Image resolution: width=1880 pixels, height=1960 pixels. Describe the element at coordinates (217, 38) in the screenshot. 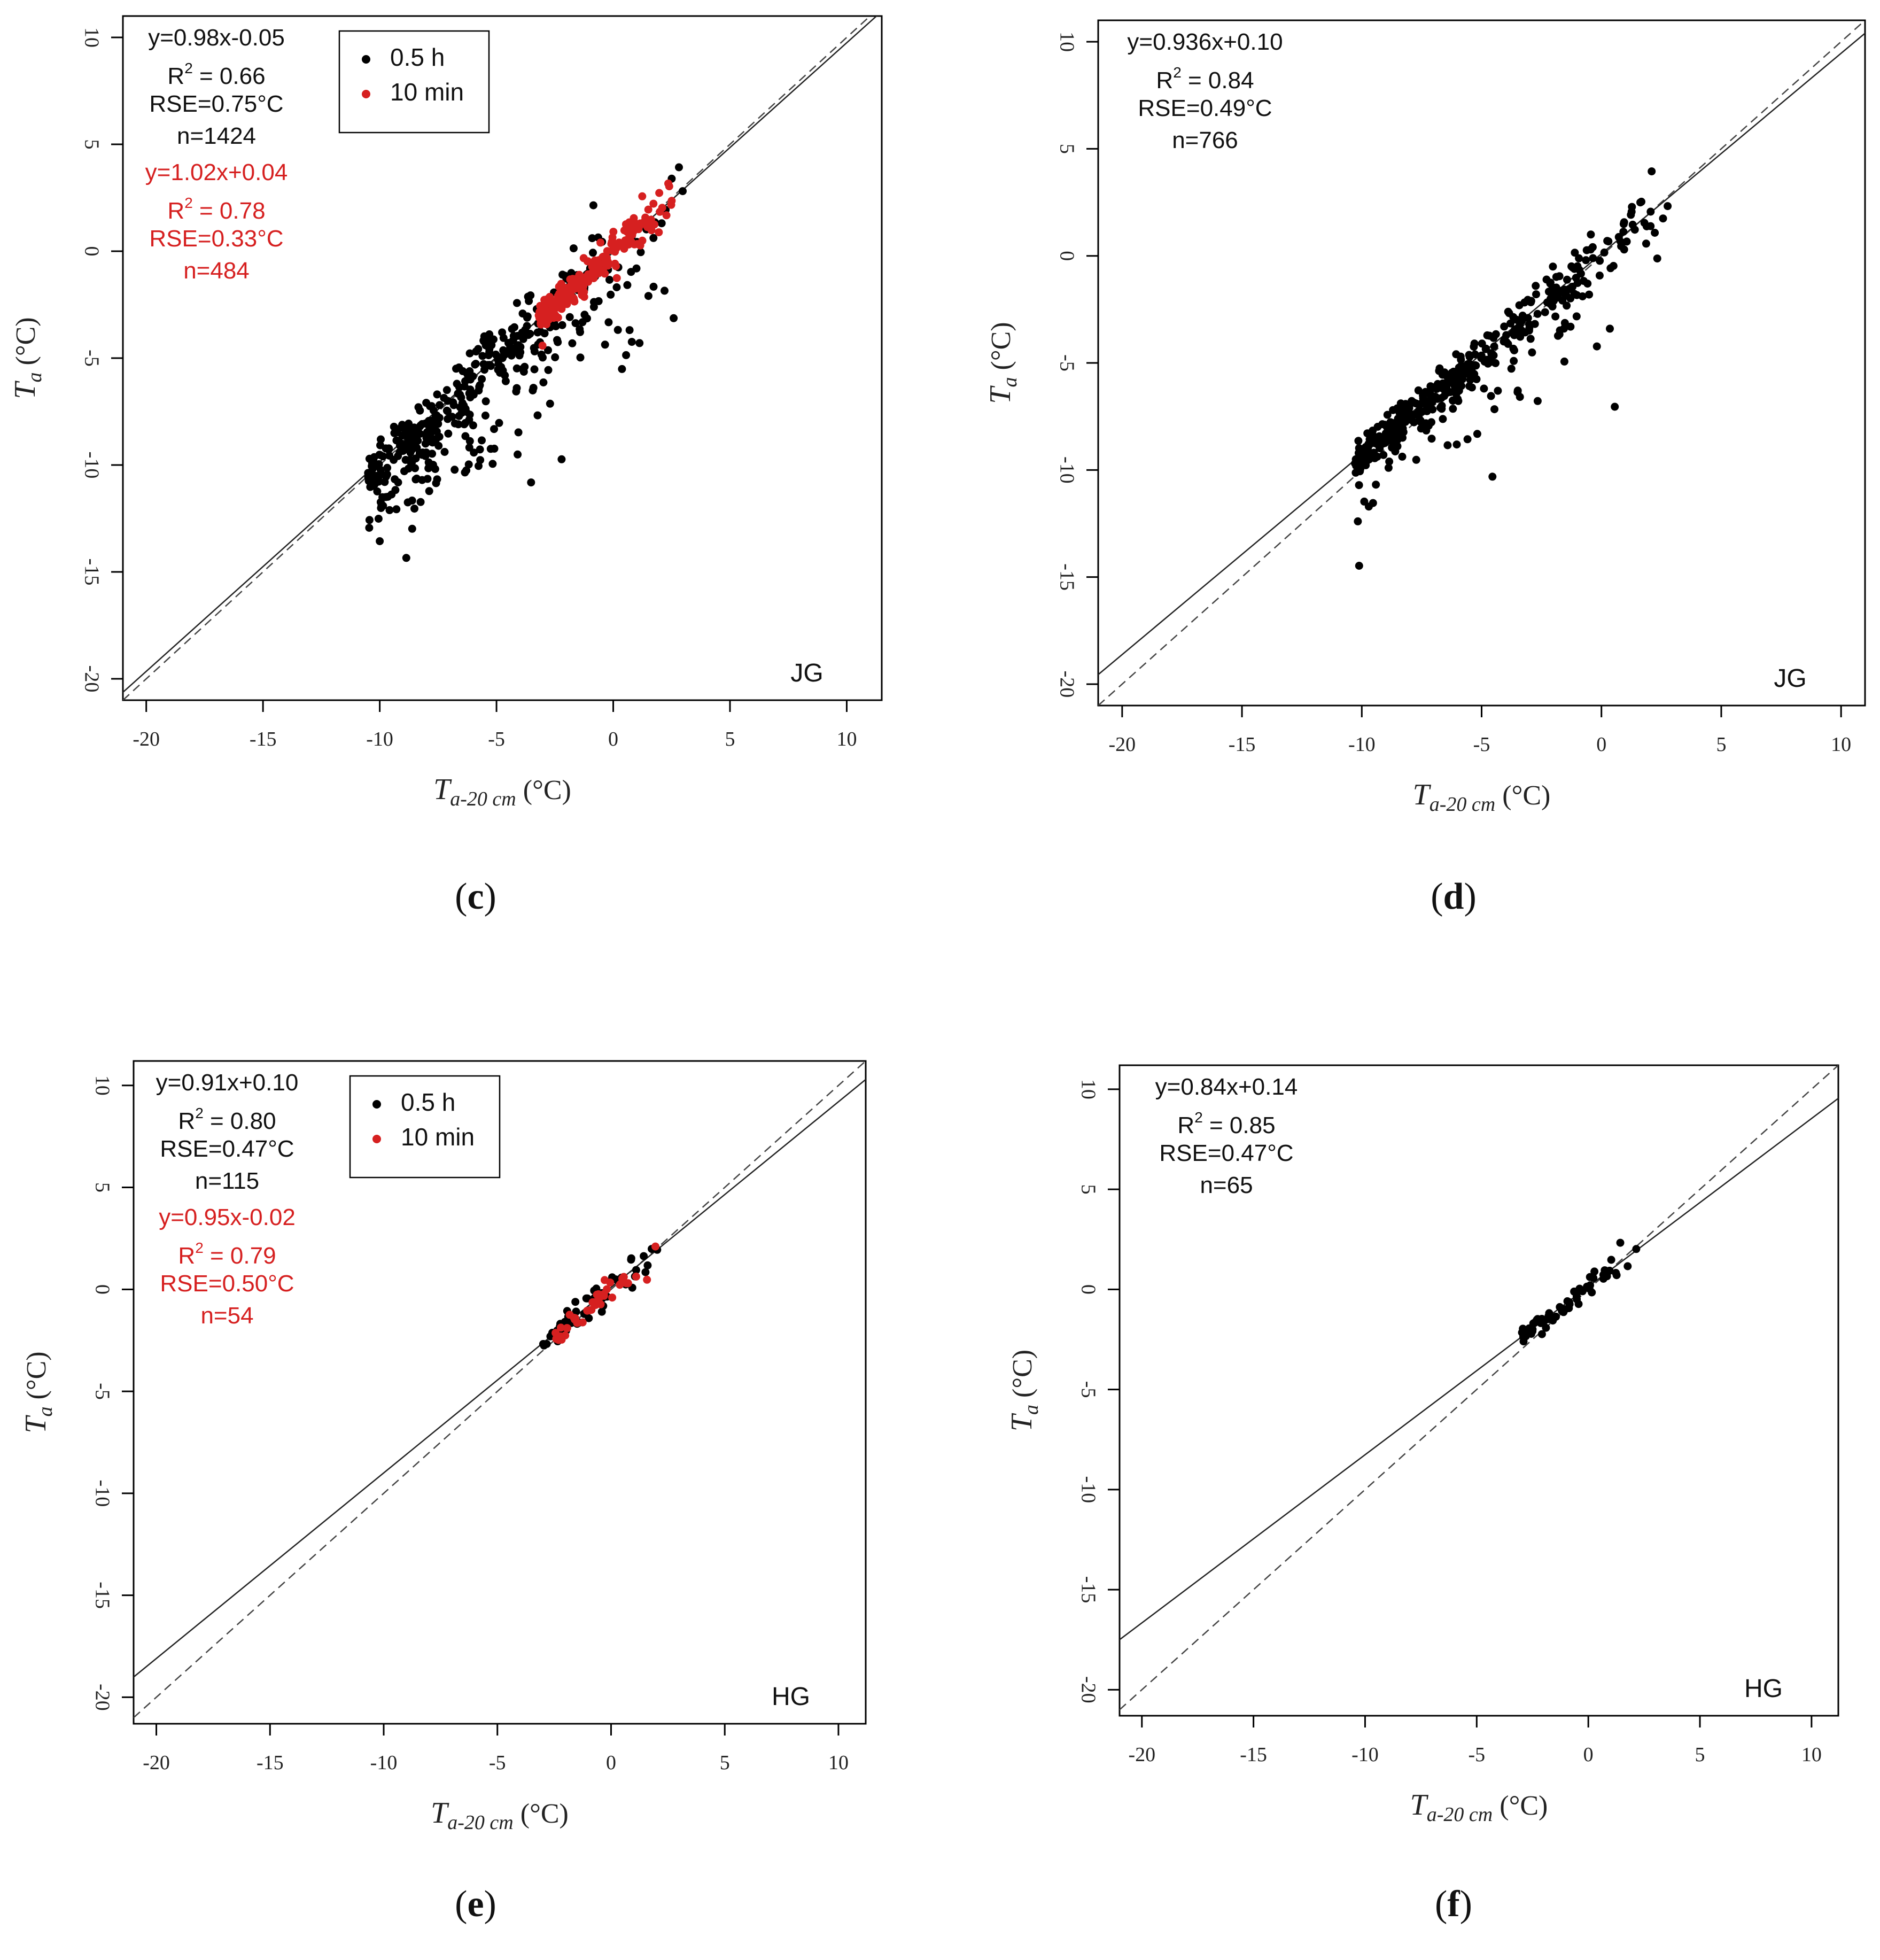

I see `regression-equation: y=0.98x-0.05` at that location.